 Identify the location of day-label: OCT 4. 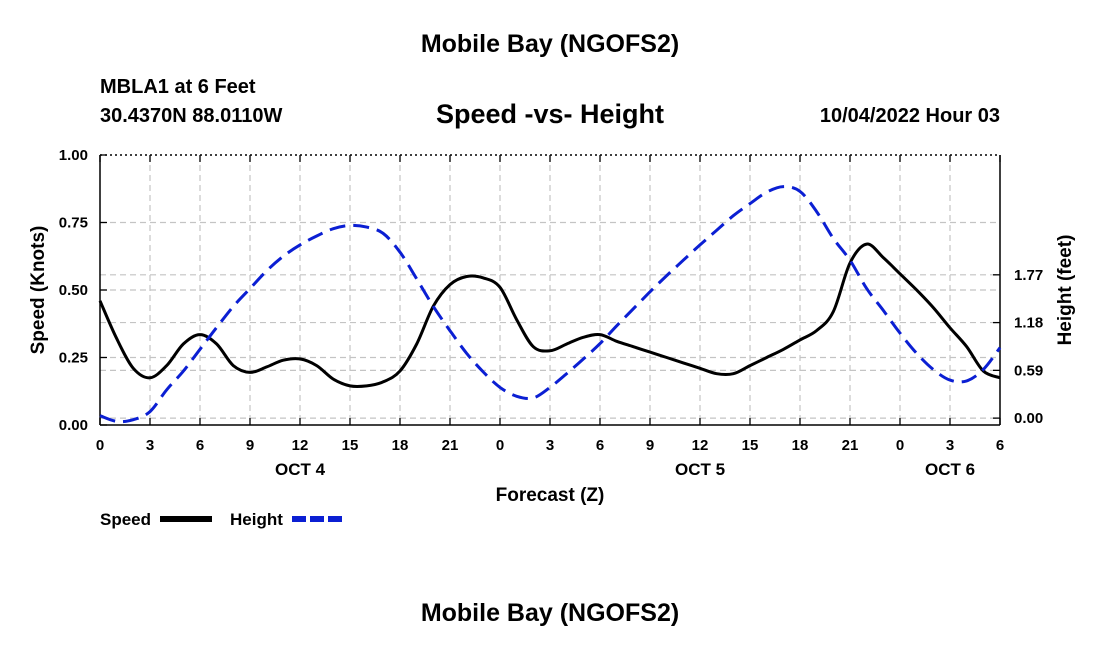
(300, 469).